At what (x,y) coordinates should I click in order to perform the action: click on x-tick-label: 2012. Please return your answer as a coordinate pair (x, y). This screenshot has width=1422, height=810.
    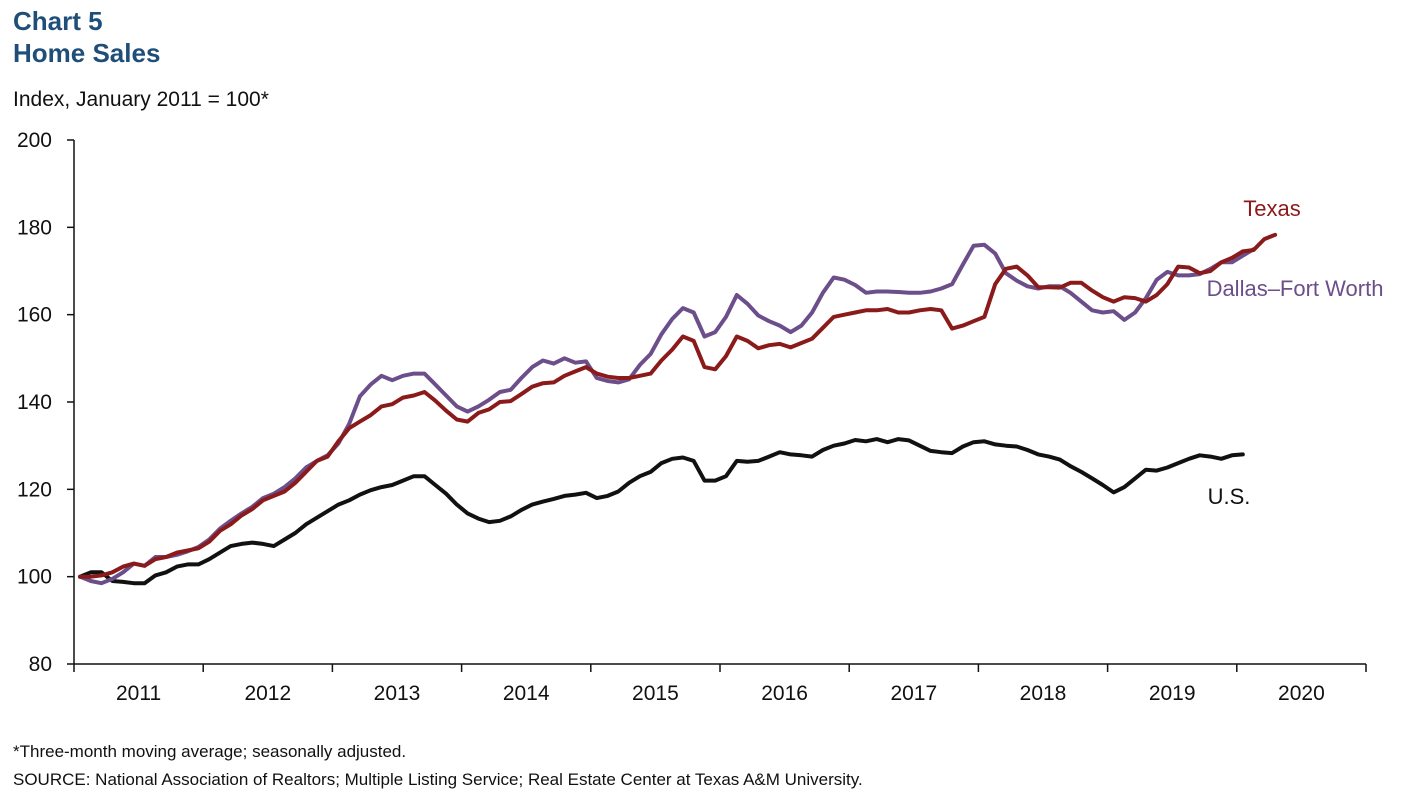
    Looking at the image, I should click on (267, 693).